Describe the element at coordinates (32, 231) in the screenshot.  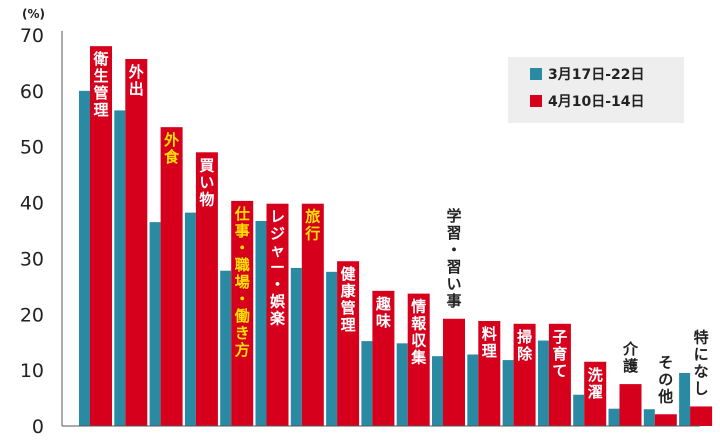
I see `y-axis-ticks: 0 10 20 30 40 50 60 70` at that location.